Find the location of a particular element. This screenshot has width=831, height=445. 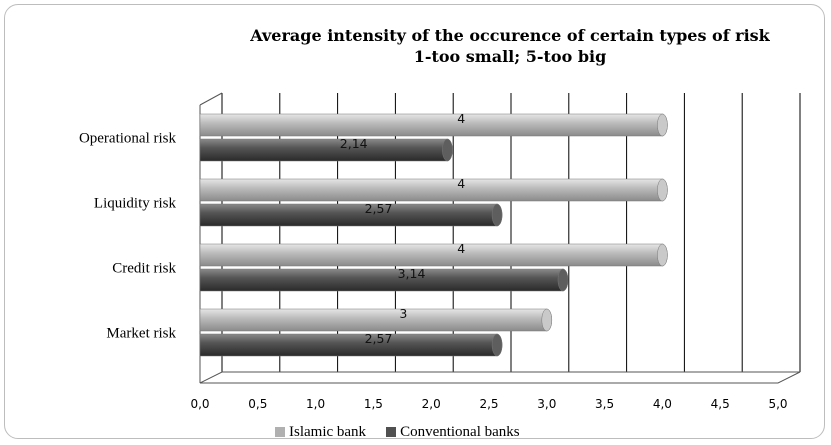

category-label-3: Market risk is located at coordinates (141, 334).